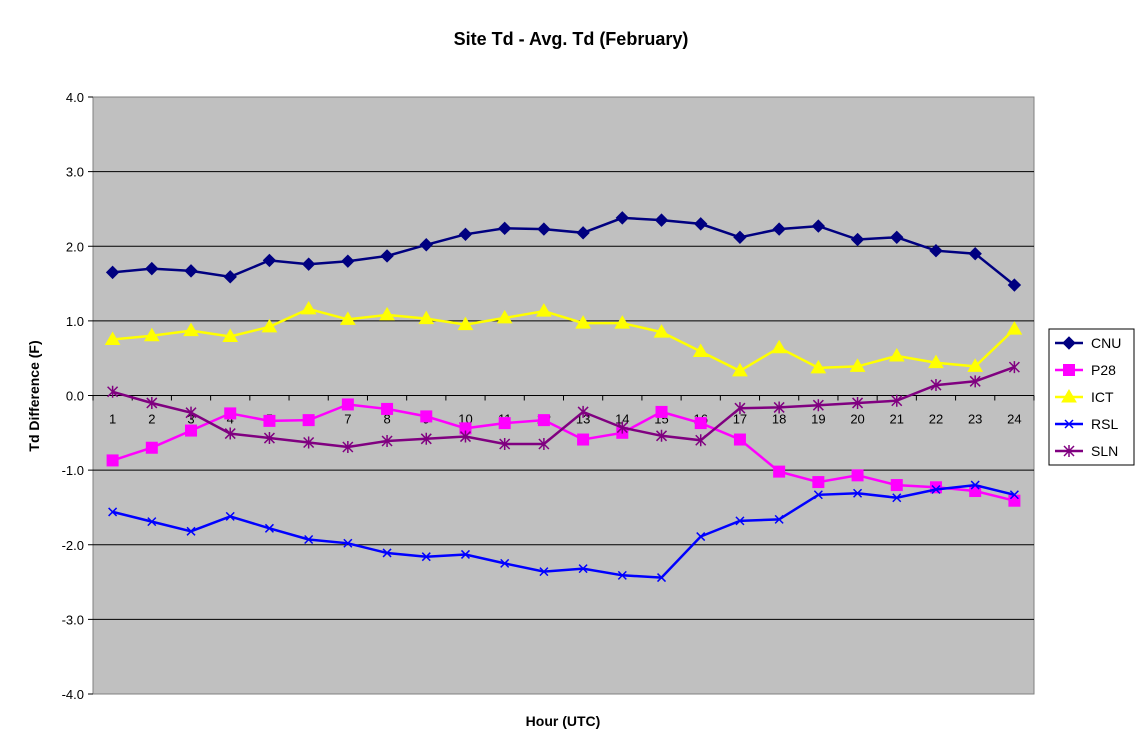  Describe the element at coordinates (73, 619) in the screenshot. I see `y-tick-label: -3.0` at that location.